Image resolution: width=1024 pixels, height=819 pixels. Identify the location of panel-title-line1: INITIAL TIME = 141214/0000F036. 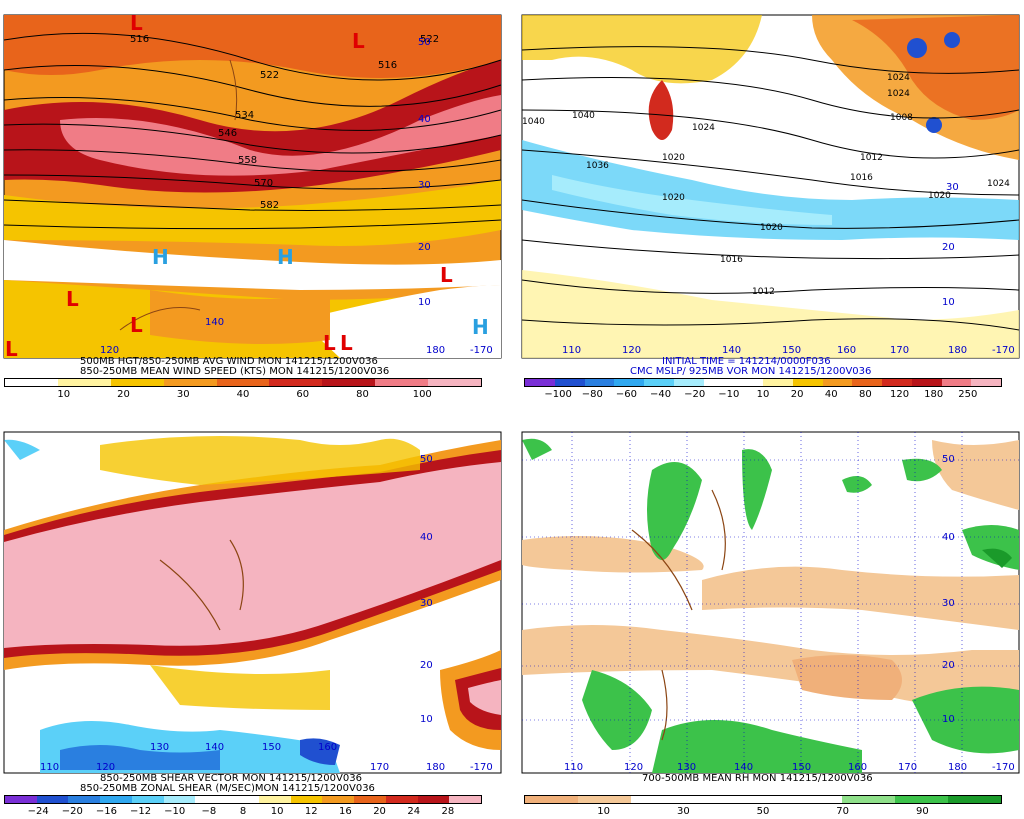
(746, 361).